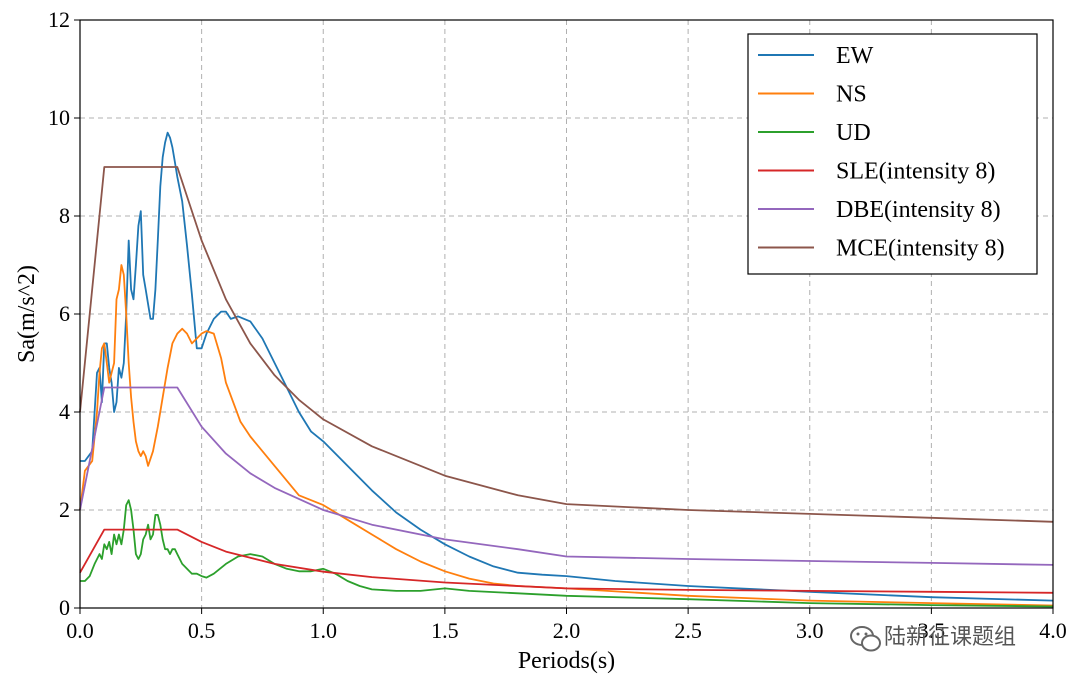 This screenshot has width=1080, height=685. I want to click on watermark: 陆新征课题组, so click(933, 638).